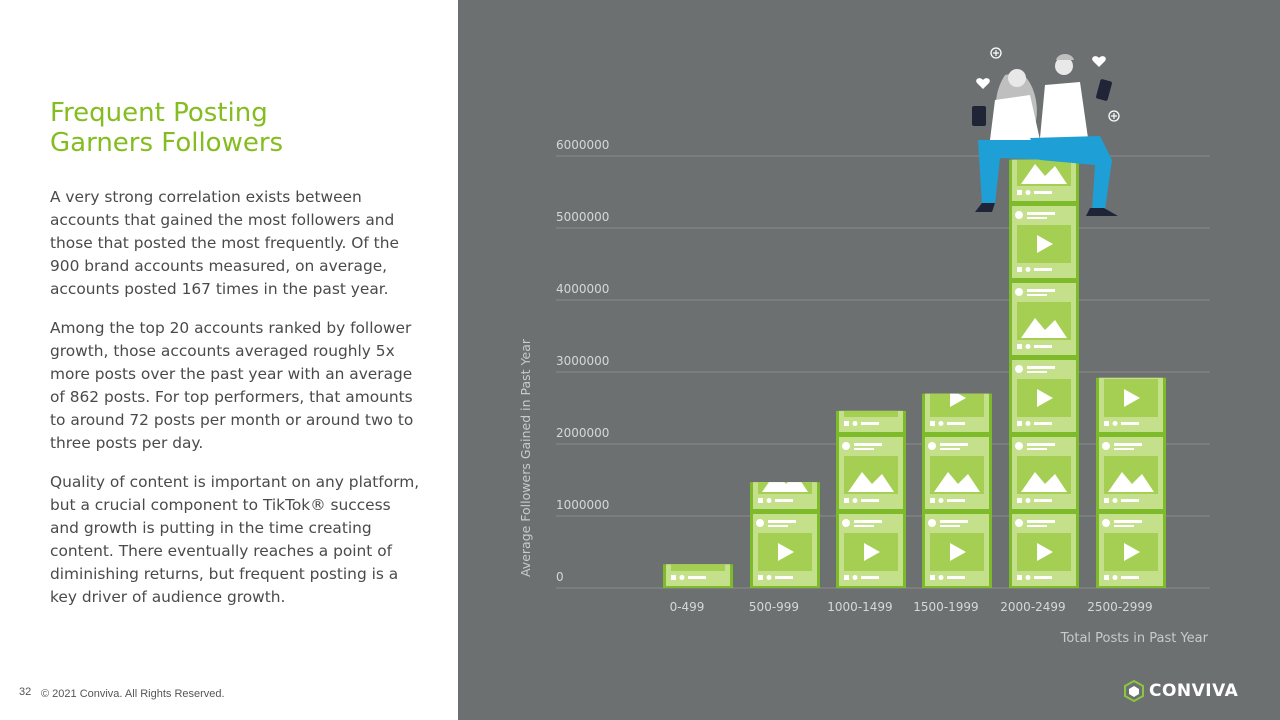  What do you see at coordinates (1134, 691) in the screenshot?
I see `conviva-logo-icon` at bounding box center [1134, 691].